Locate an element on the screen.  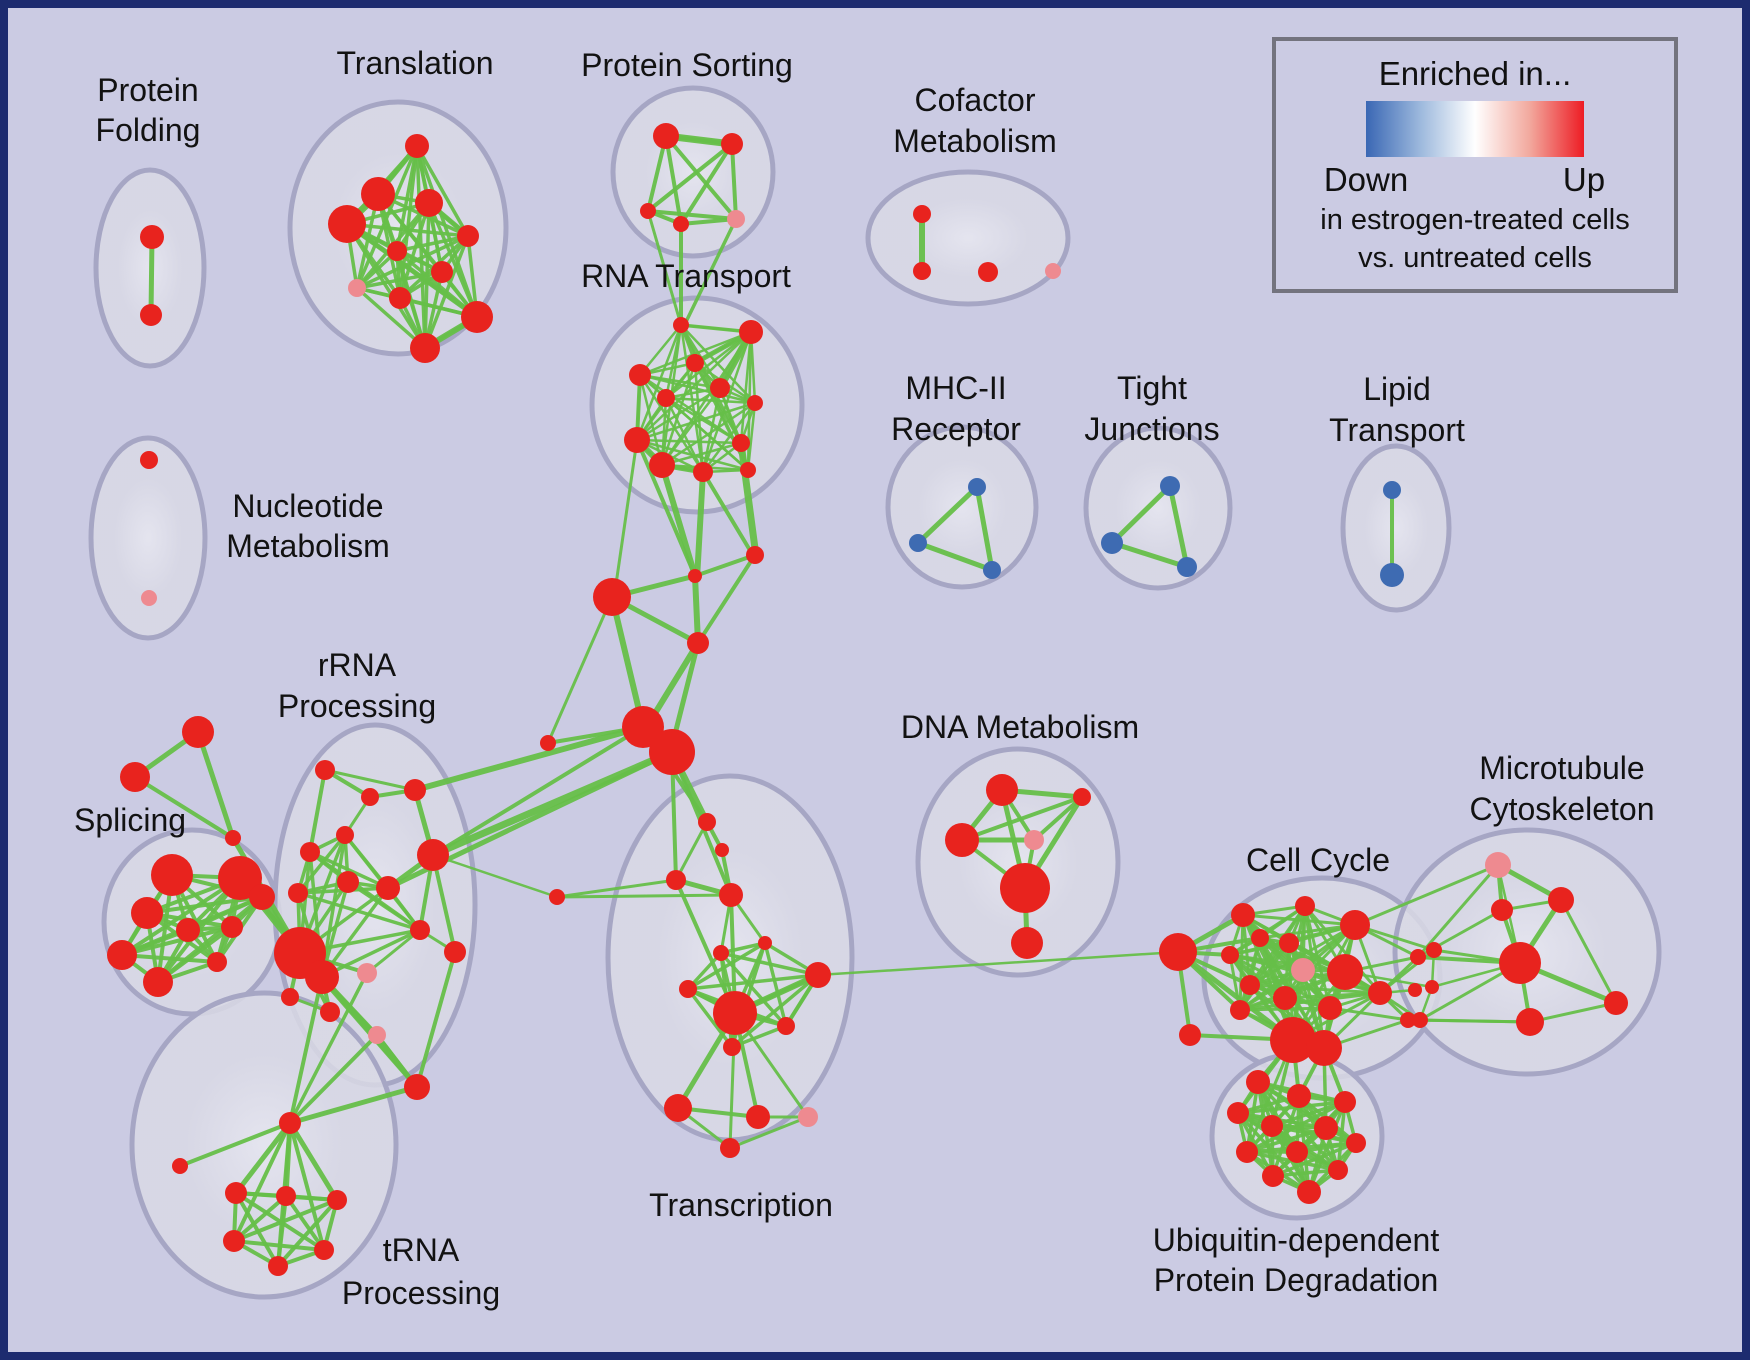
cluster-label-rna-transport: RNA Transport is located at coordinates (686, 276).